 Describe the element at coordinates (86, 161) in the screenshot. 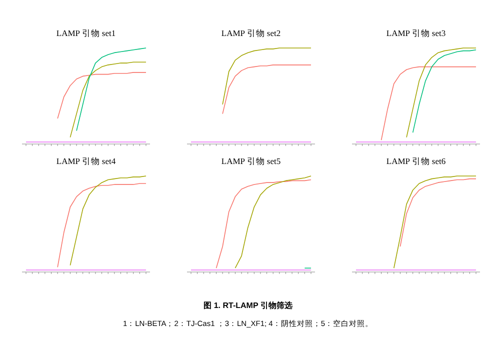

I see `chart-title: LAMP 引物 set4` at that location.